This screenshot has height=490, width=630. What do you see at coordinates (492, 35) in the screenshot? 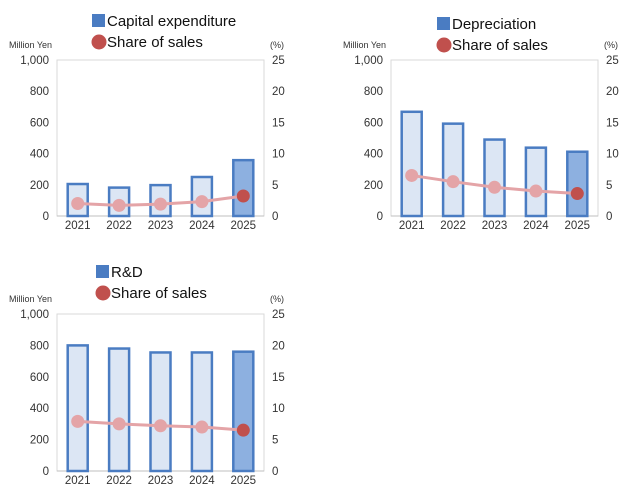
I see `legend: Depreciation Share of sales` at bounding box center [492, 35].